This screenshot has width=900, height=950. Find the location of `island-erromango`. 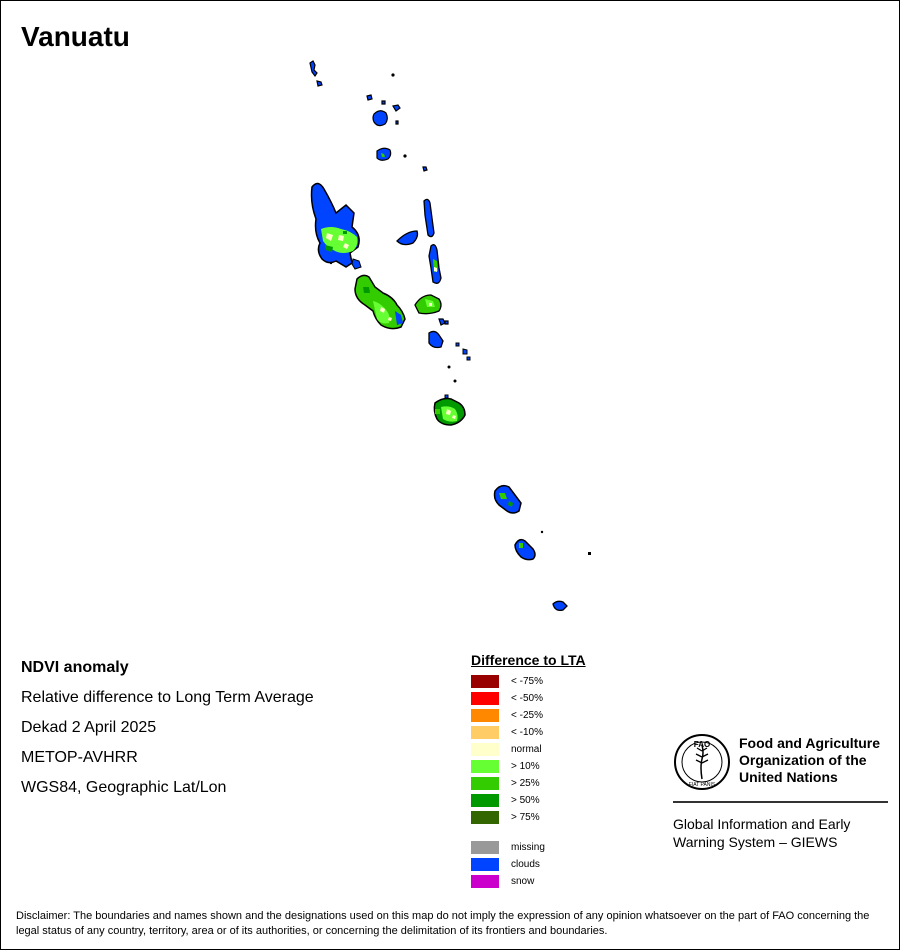

island-erromango is located at coordinates (507, 499).